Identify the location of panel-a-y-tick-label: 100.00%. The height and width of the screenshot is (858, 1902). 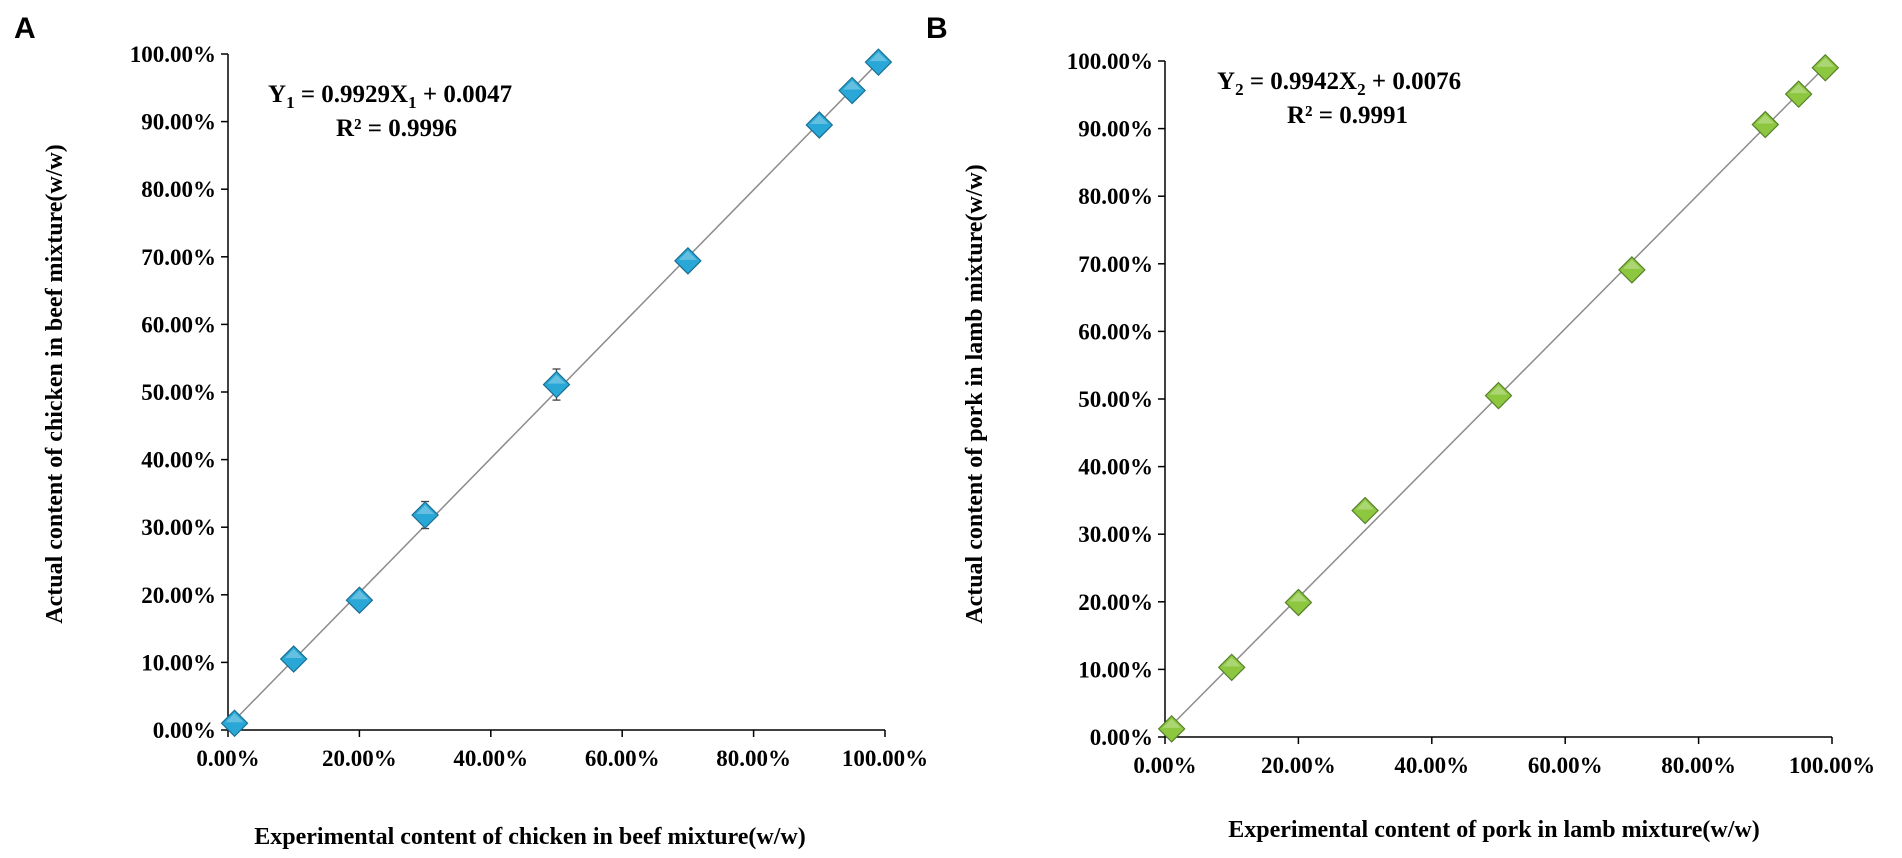
(173, 54).